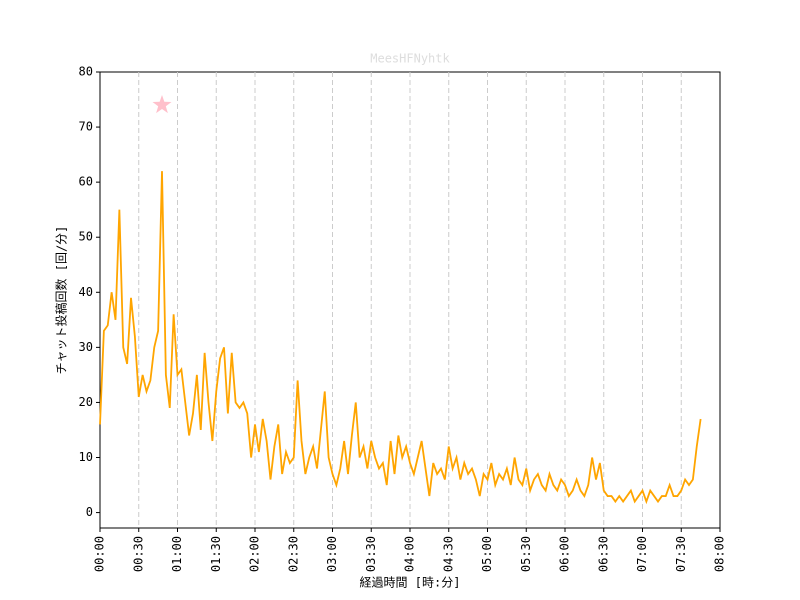 This screenshot has width=800, height=600. Describe the element at coordinates (86, 347) in the screenshot. I see `y-tick-label: 30` at that location.